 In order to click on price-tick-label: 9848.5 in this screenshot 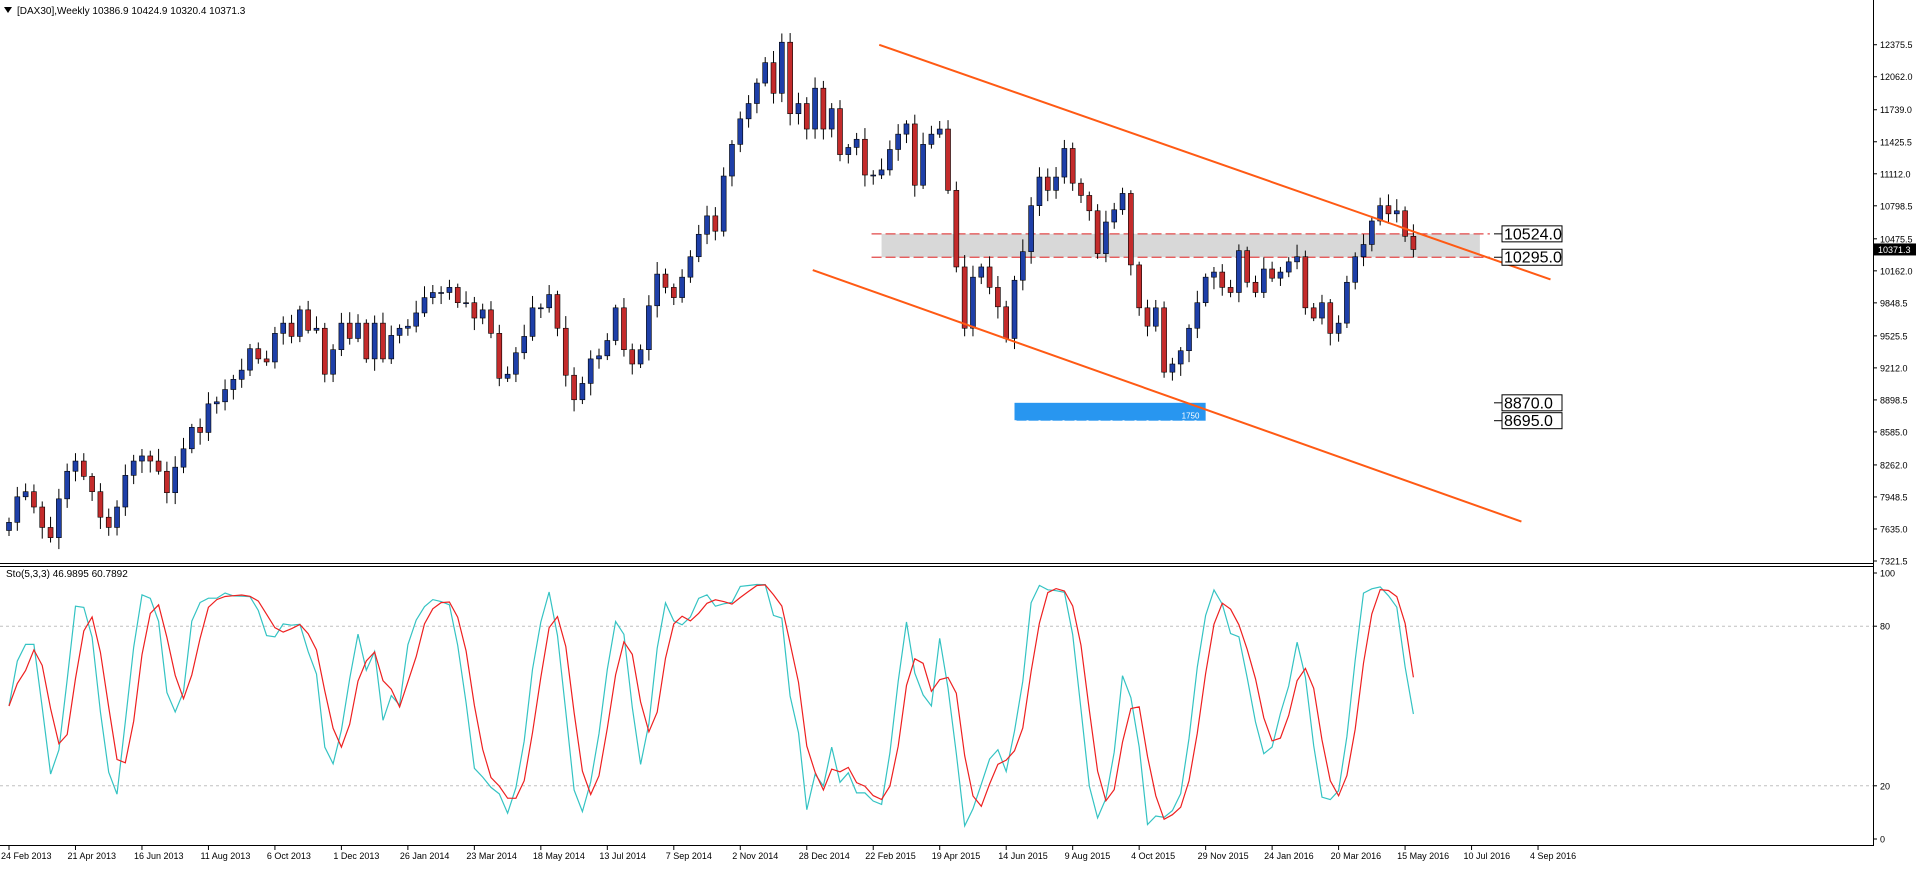, I will do `click(1894, 303)`.